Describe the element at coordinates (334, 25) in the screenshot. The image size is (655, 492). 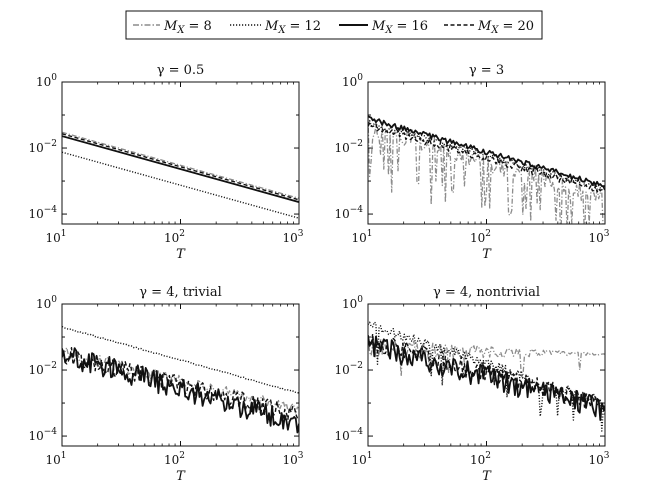
I see `legend: MX = 8 MX = 12 MX = 16 MX = 20` at that location.